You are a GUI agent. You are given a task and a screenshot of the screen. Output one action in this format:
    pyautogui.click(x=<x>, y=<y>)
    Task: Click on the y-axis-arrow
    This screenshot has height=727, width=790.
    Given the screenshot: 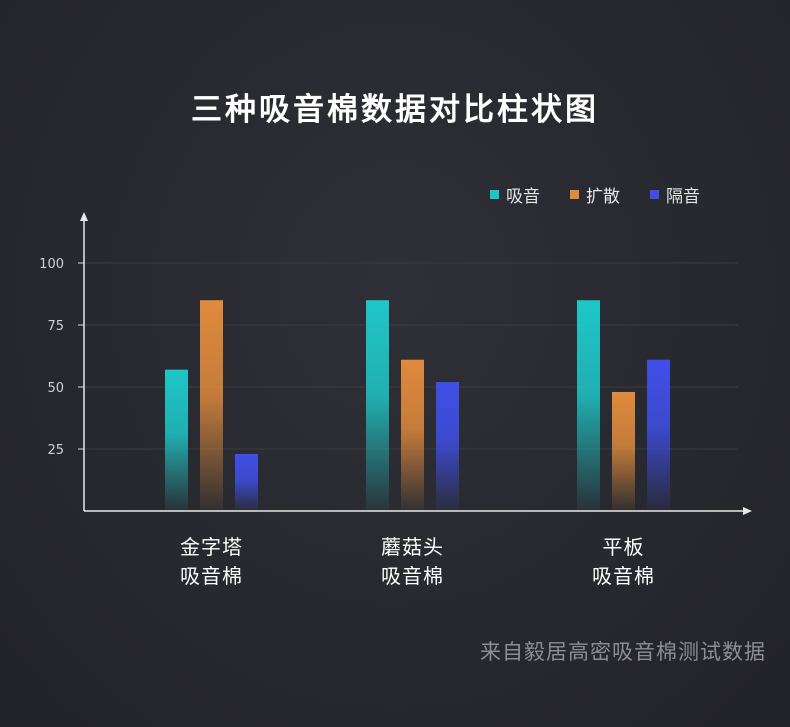 What is the action you would take?
    pyautogui.click(x=84, y=216)
    